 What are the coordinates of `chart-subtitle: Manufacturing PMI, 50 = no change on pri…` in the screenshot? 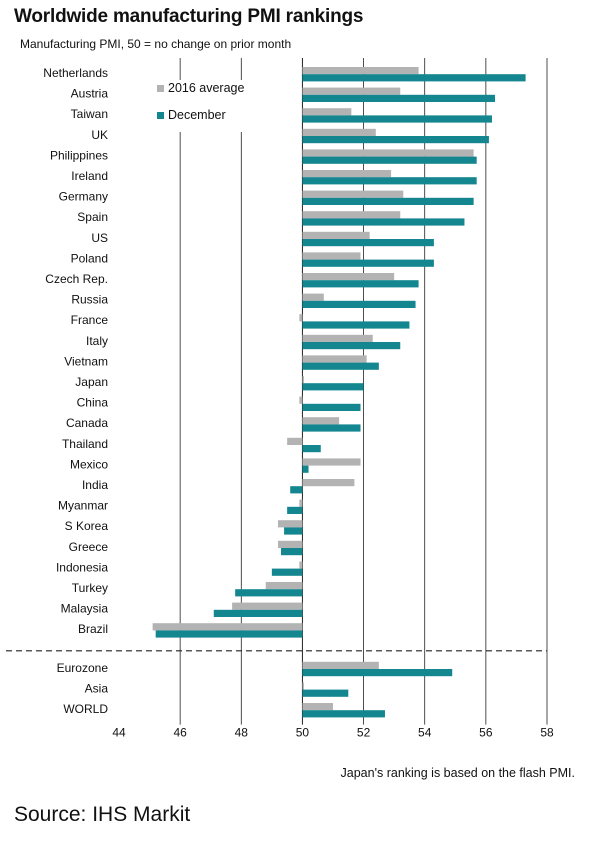 It's located at (156, 44).